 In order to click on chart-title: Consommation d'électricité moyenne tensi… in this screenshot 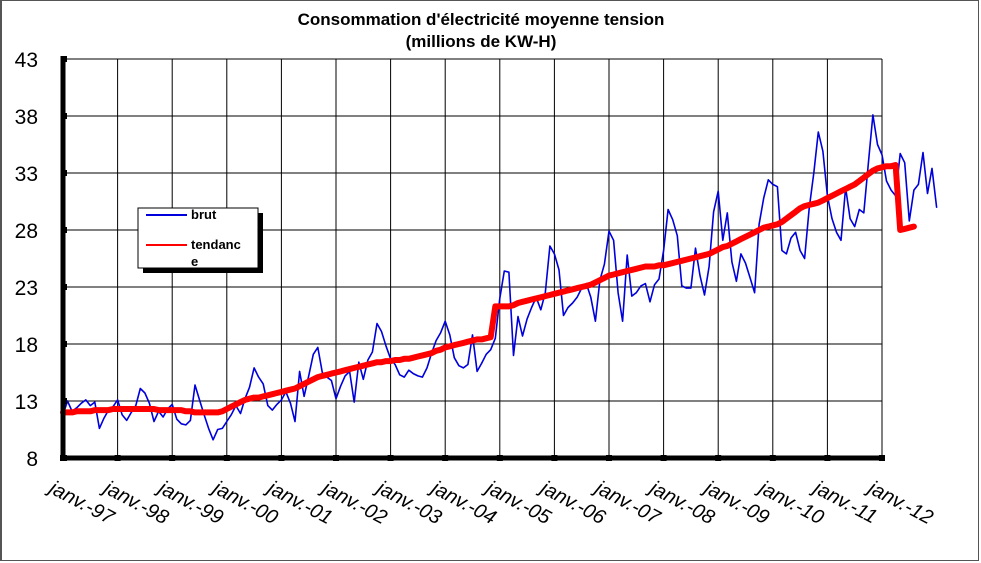, I will do `click(481, 19)`.